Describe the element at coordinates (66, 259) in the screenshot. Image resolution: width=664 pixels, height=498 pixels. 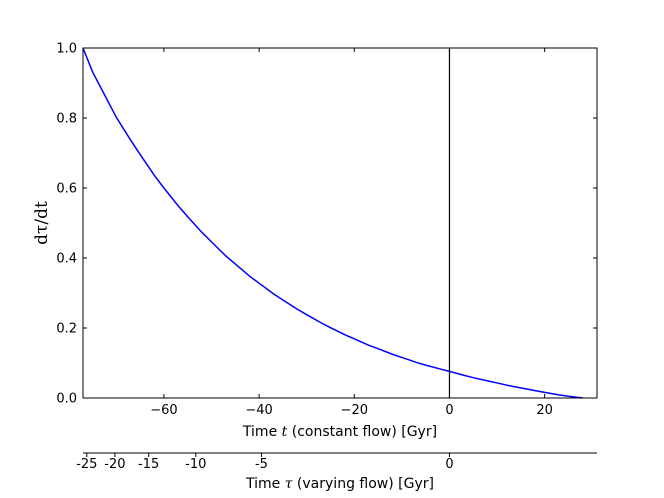
I see `y-tick-label: 0.4` at that location.